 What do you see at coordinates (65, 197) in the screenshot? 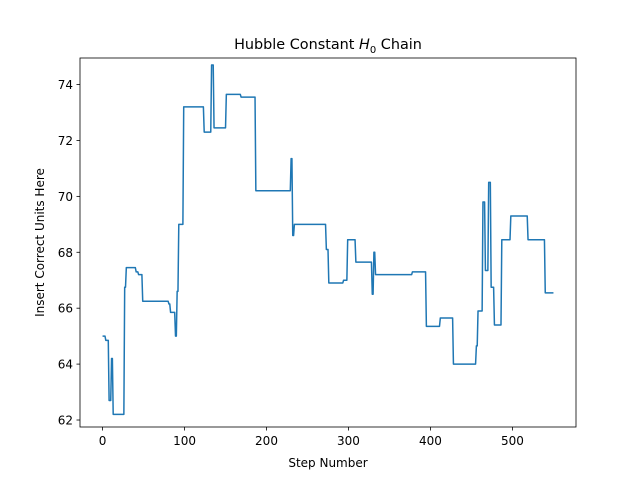
I see `y-tick-label: 70` at bounding box center [65, 197].